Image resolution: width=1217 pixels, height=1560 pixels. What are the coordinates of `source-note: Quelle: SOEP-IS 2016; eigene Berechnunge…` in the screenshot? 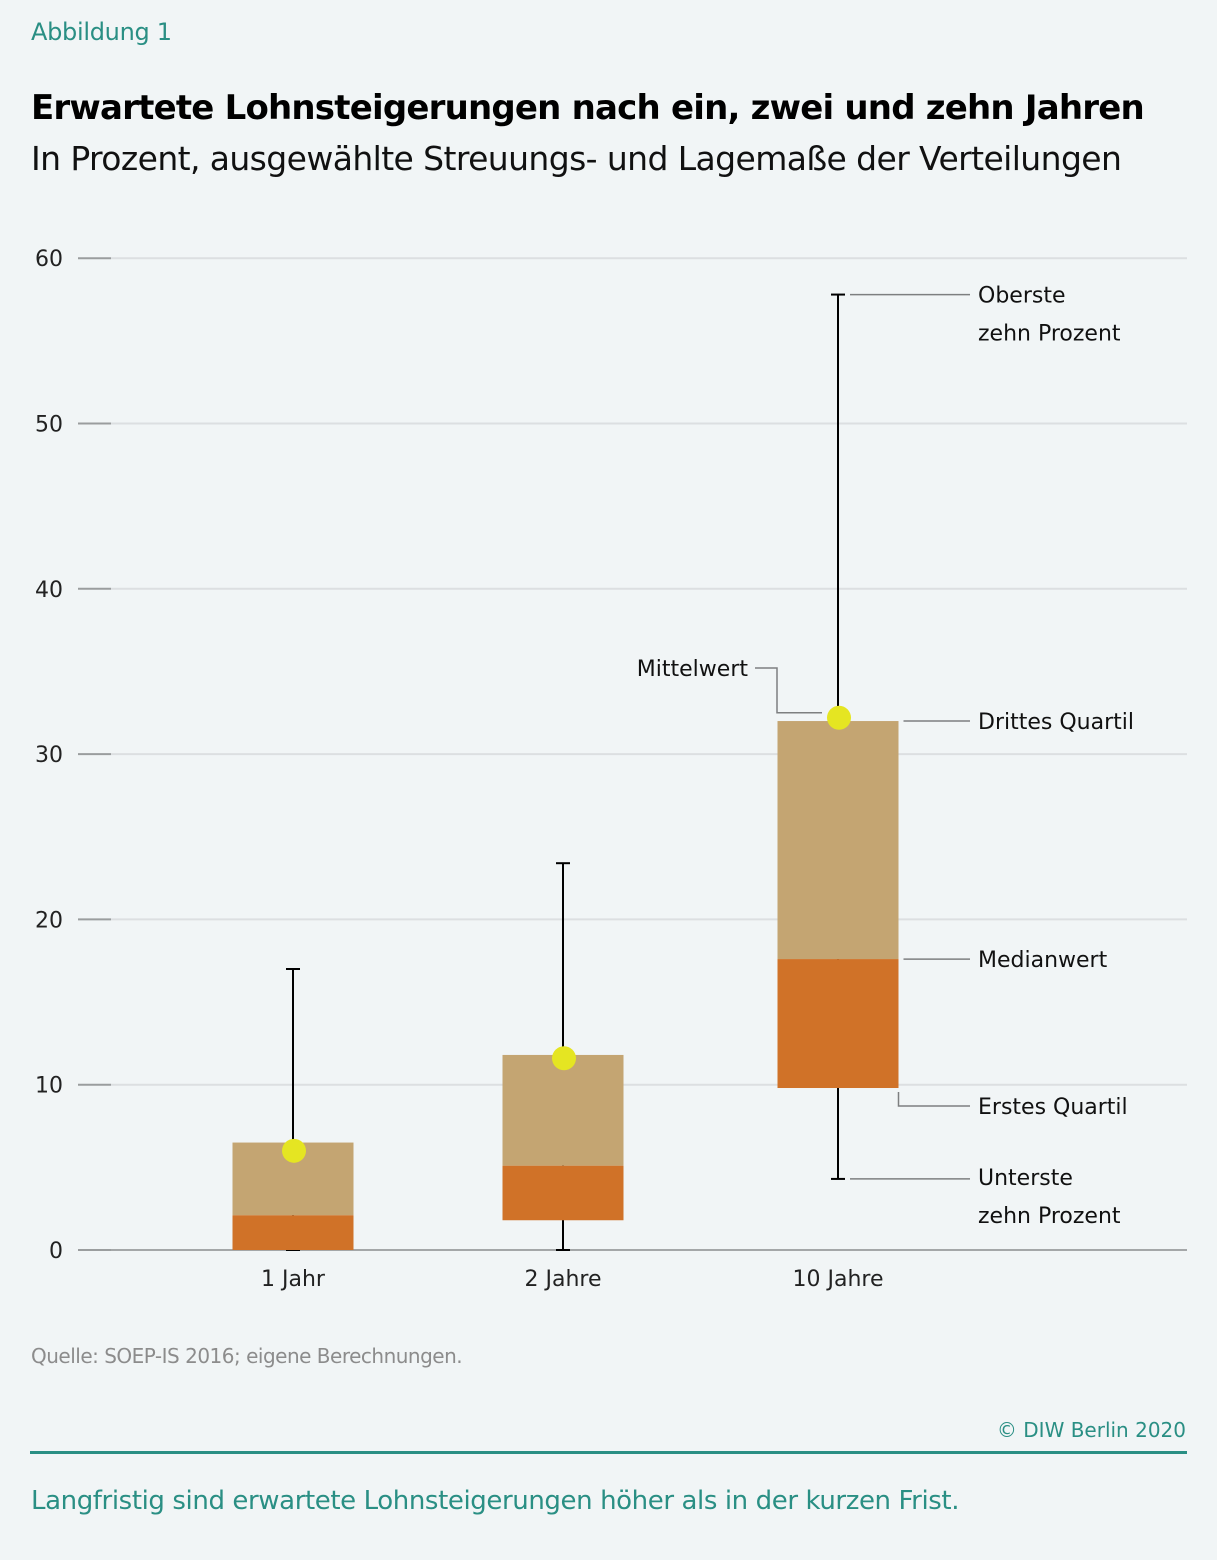 It's located at (247, 1356).